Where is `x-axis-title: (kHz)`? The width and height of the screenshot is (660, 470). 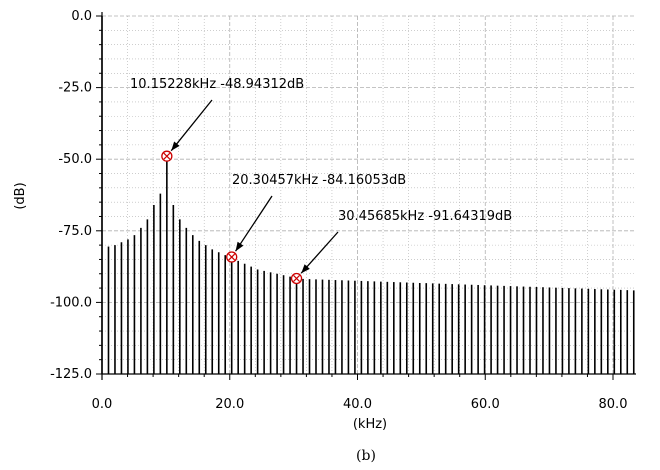 x-axis-title: (kHz) is located at coordinates (370, 424).